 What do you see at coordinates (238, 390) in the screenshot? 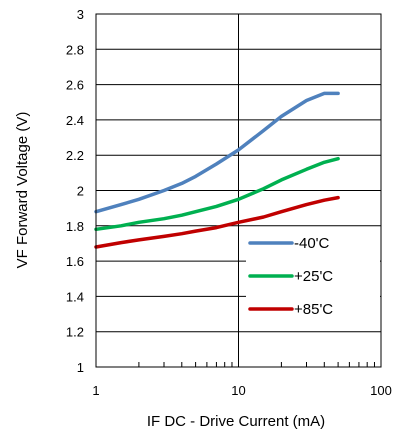
I see `x-tick-label: 10` at bounding box center [238, 390].